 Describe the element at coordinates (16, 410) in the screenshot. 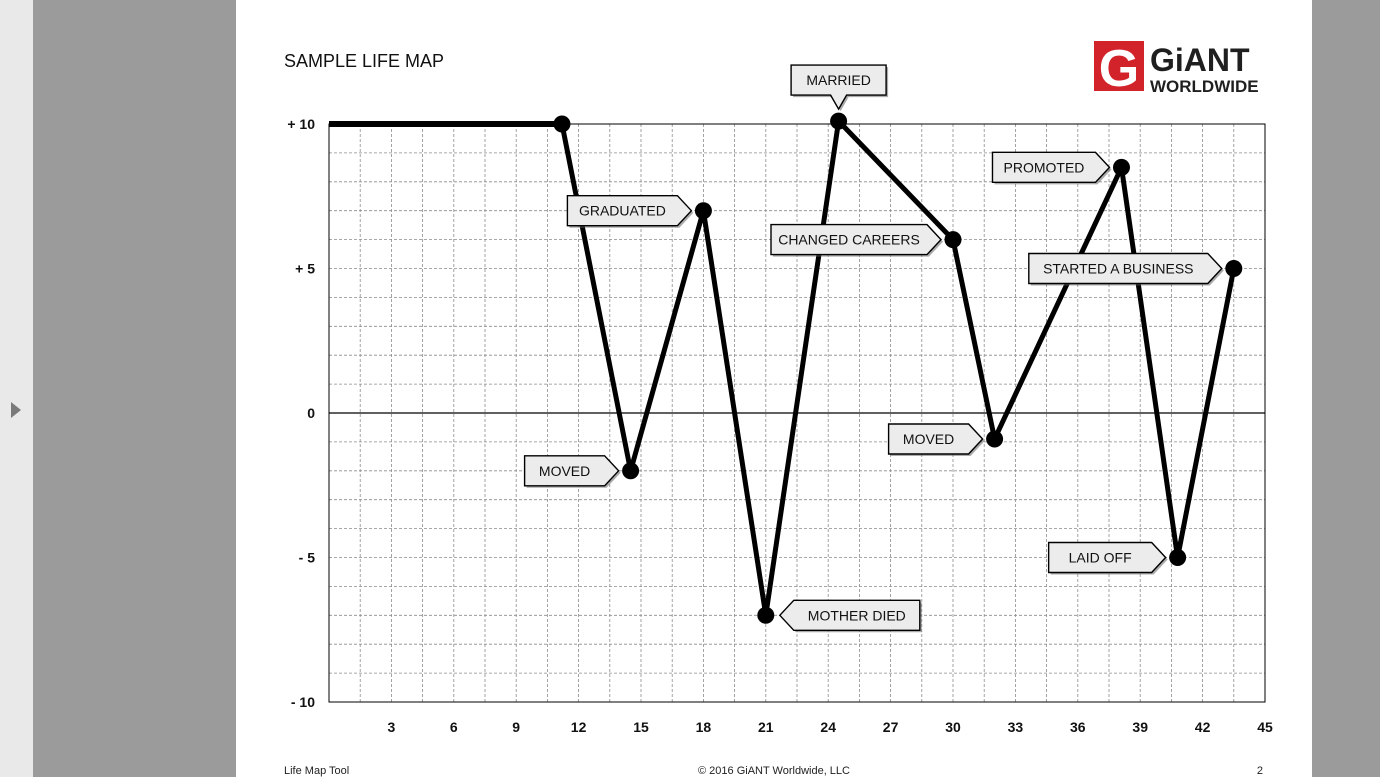

I see `expand-sidebar-icon` at that location.